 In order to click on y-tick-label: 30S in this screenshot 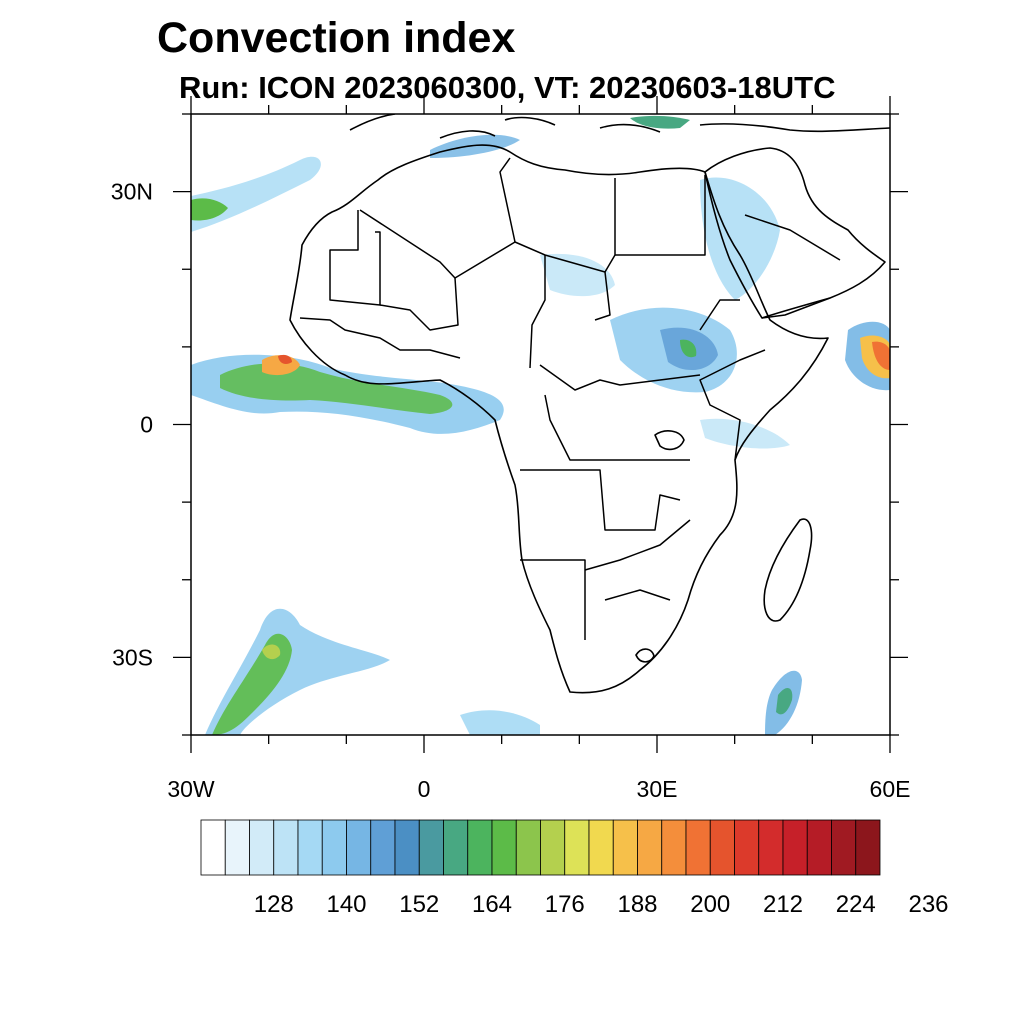, I will do `click(132, 657)`.